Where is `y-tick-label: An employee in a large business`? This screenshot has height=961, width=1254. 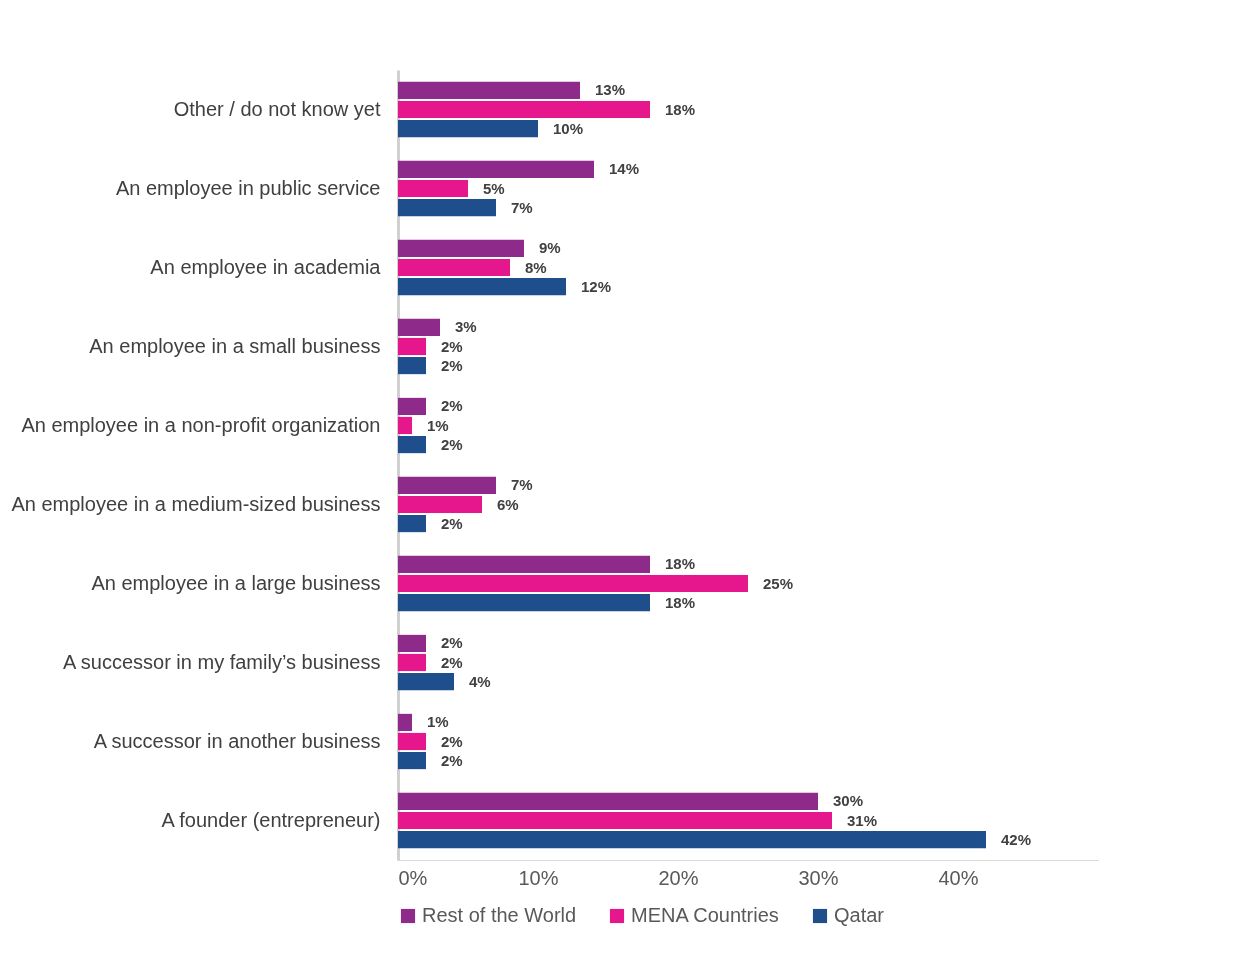
y-tick-label: An employee in a large business is located at coordinates (236, 582).